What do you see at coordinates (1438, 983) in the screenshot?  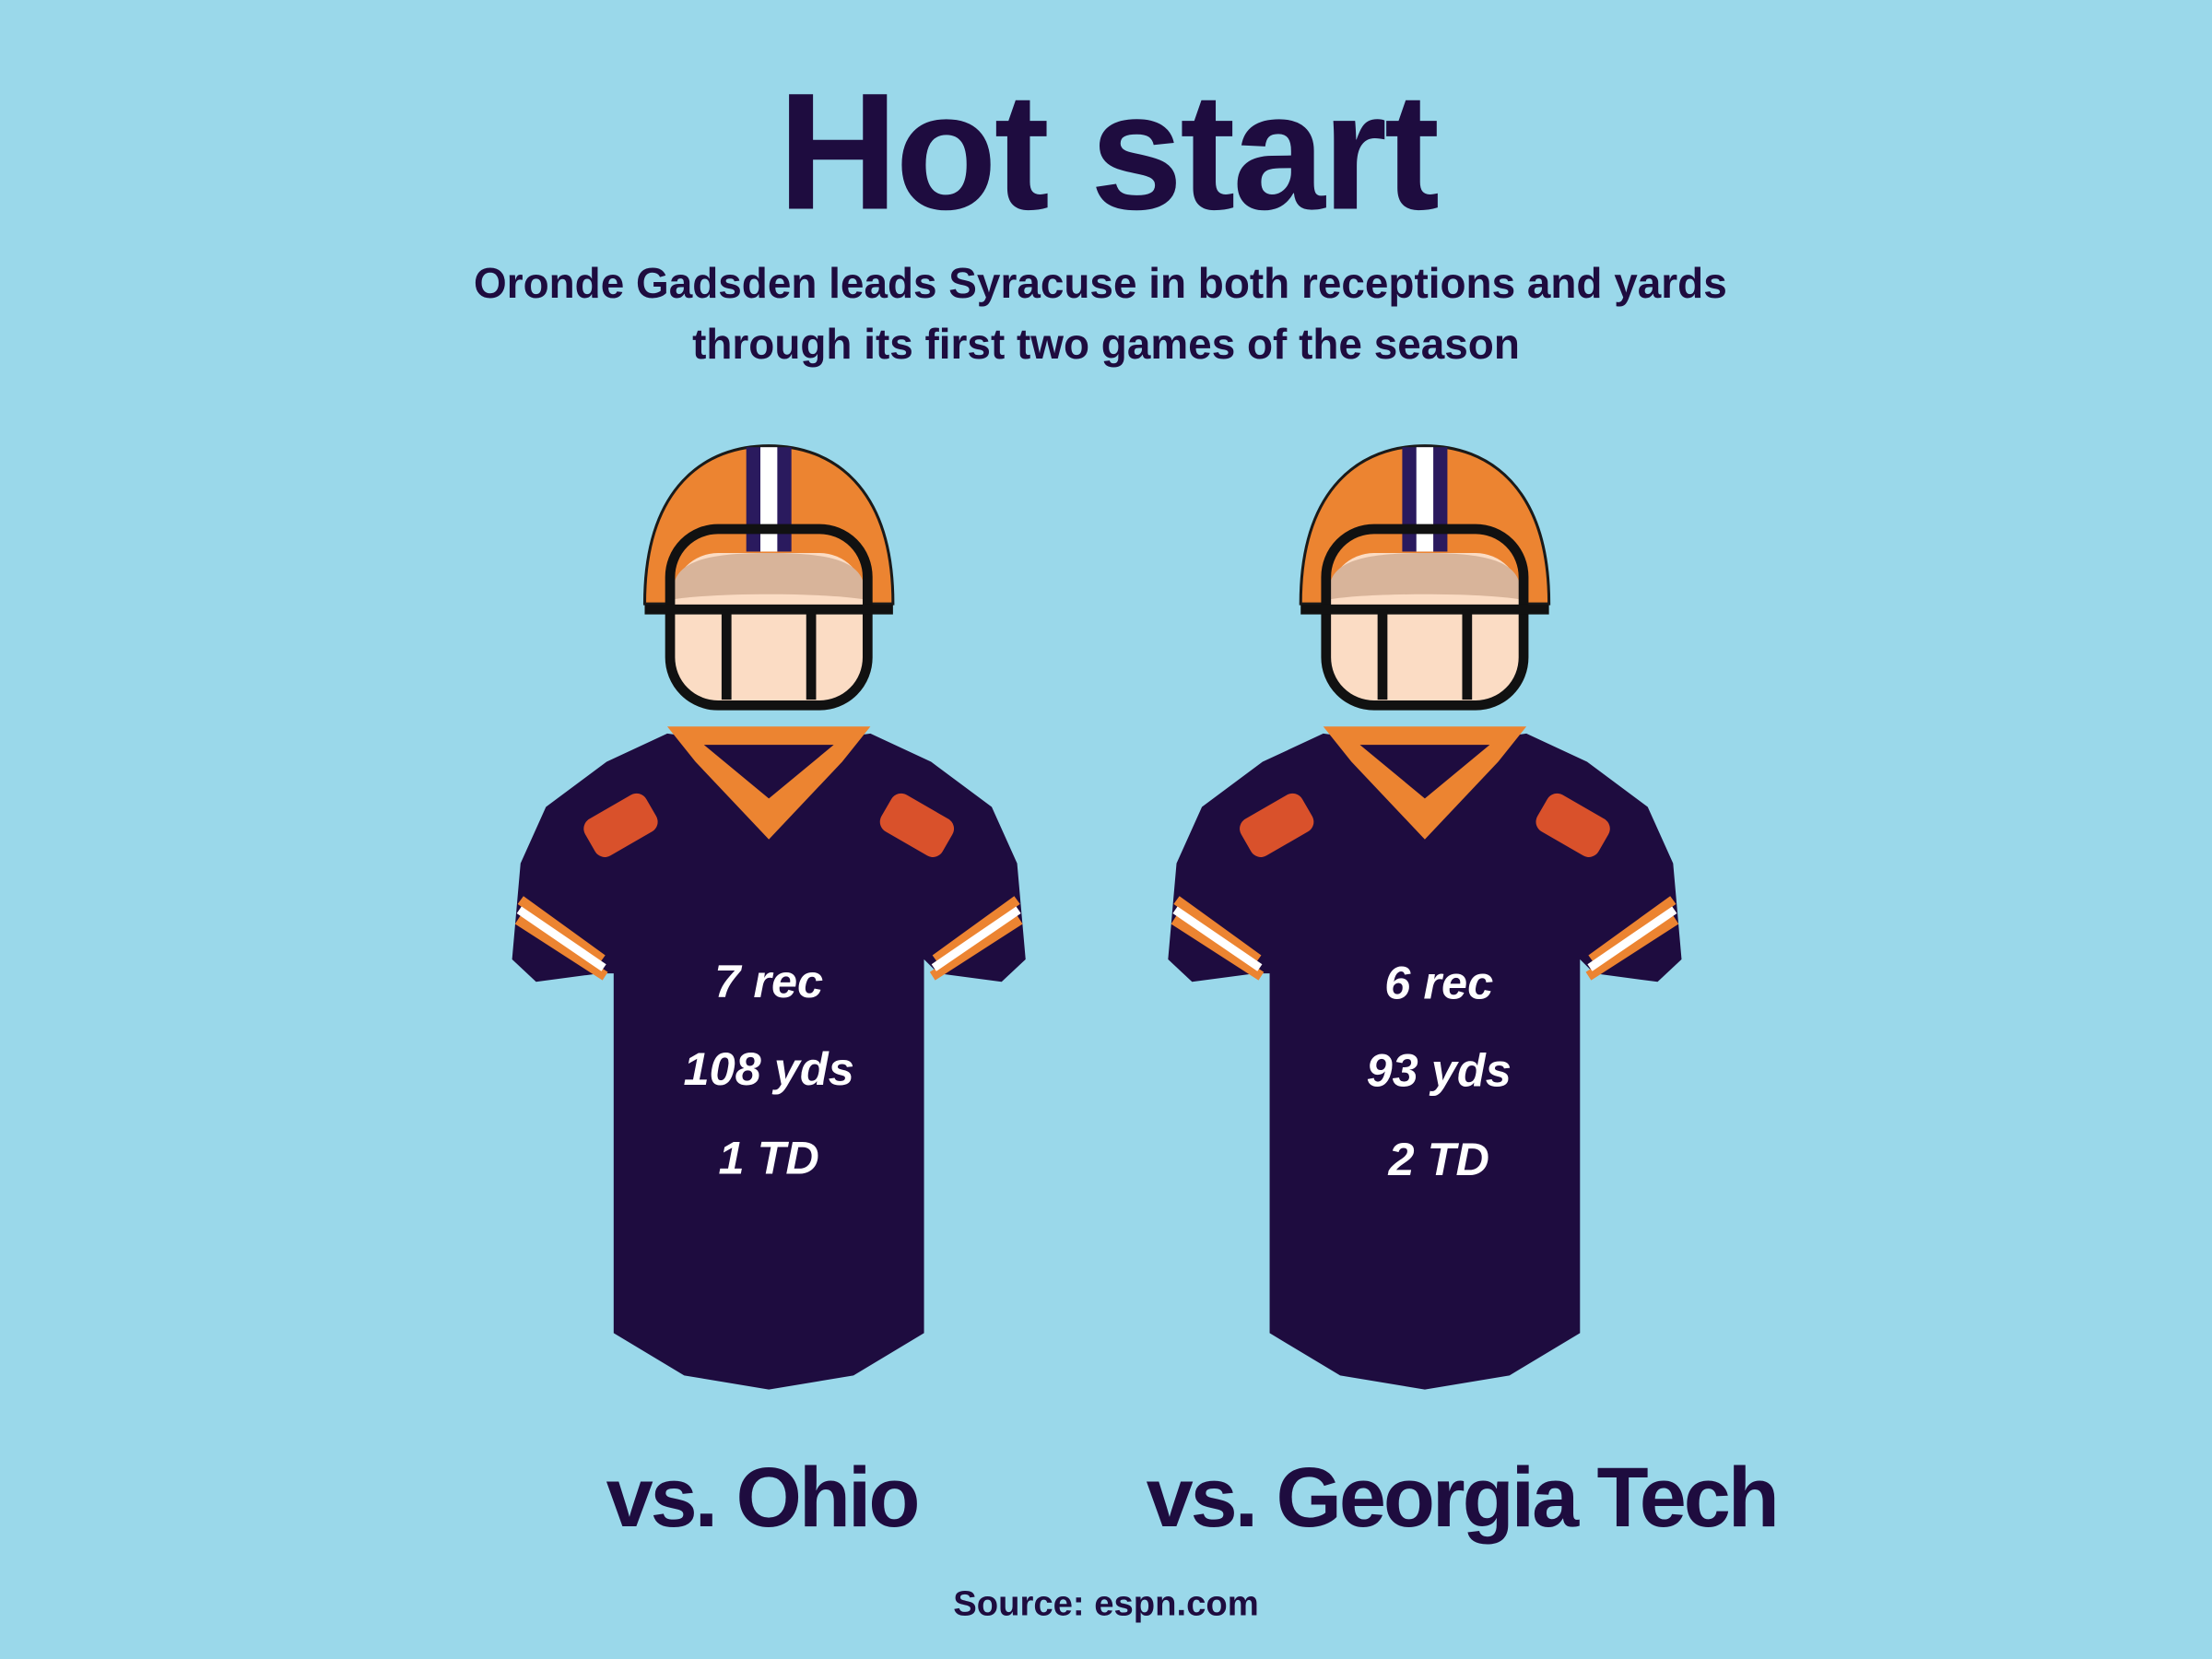 I see `stat: 6 rec` at bounding box center [1438, 983].